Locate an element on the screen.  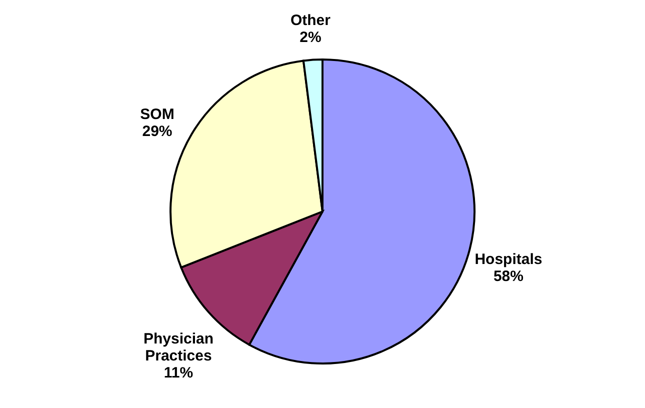
slice-label: Other is located at coordinates (310, 20).